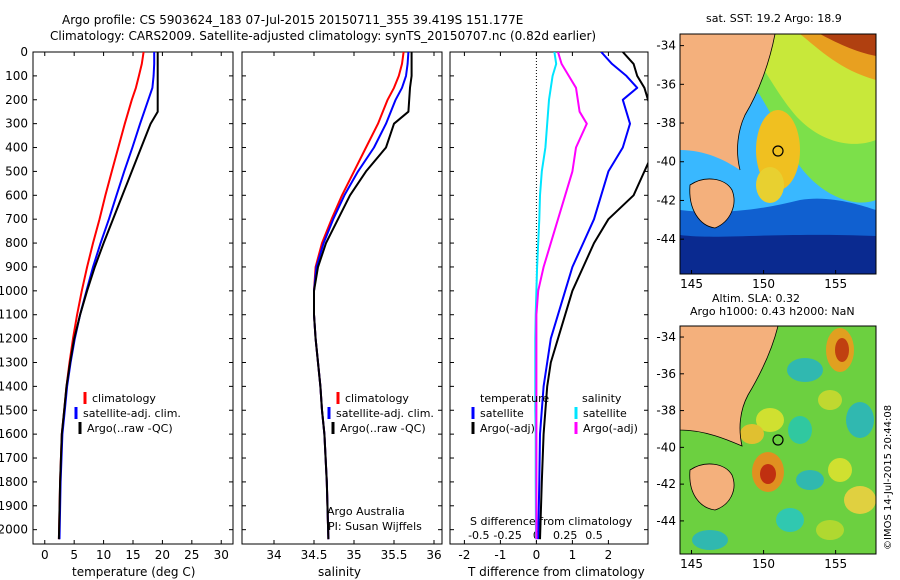  What do you see at coordinates (772, 311) in the screenshot?
I see `sla-map-subtitle: Argo h1000: 0.43 h2000: NaN` at bounding box center [772, 311].